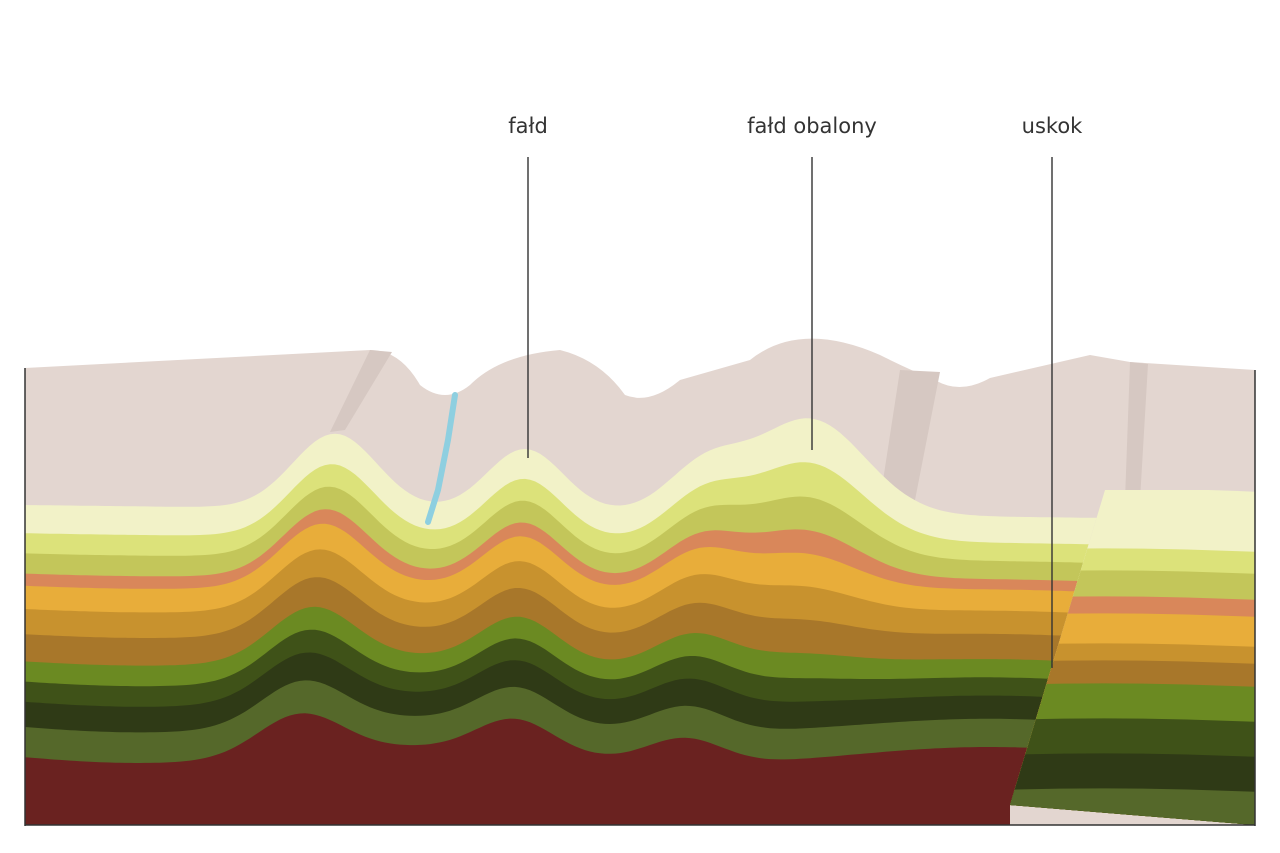 The image size is (1280, 853). I want to click on label-overturned-fold: fałd obalony, so click(812, 126).